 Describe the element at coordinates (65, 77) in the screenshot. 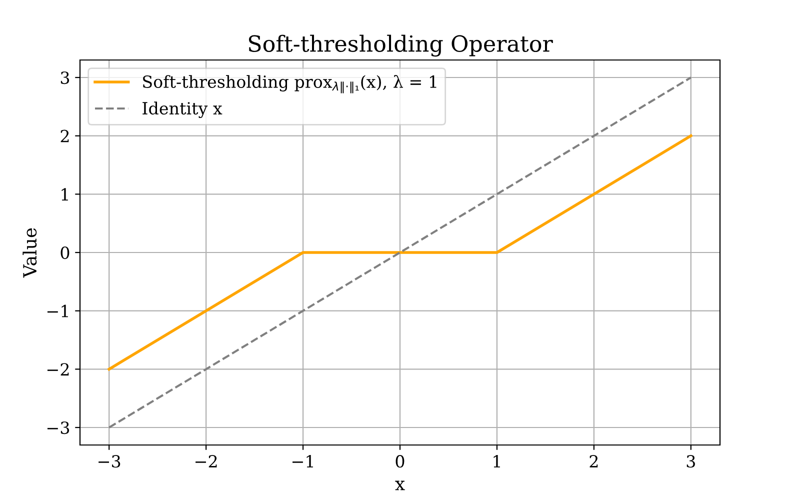

I see `y-tick-label: 3` at that location.